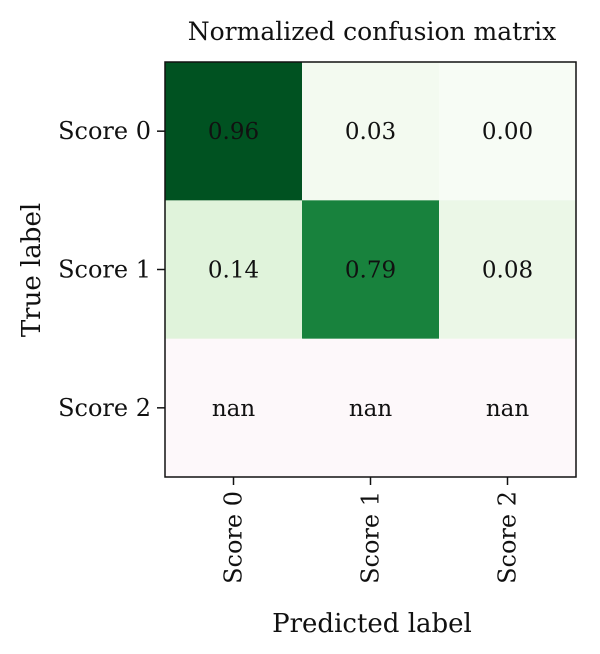 Image resolution: width=600 pixels, height=654 pixels. Describe the element at coordinates (234, 537) in the screenshot. I see `x-tick-label: Score 0` at that location.